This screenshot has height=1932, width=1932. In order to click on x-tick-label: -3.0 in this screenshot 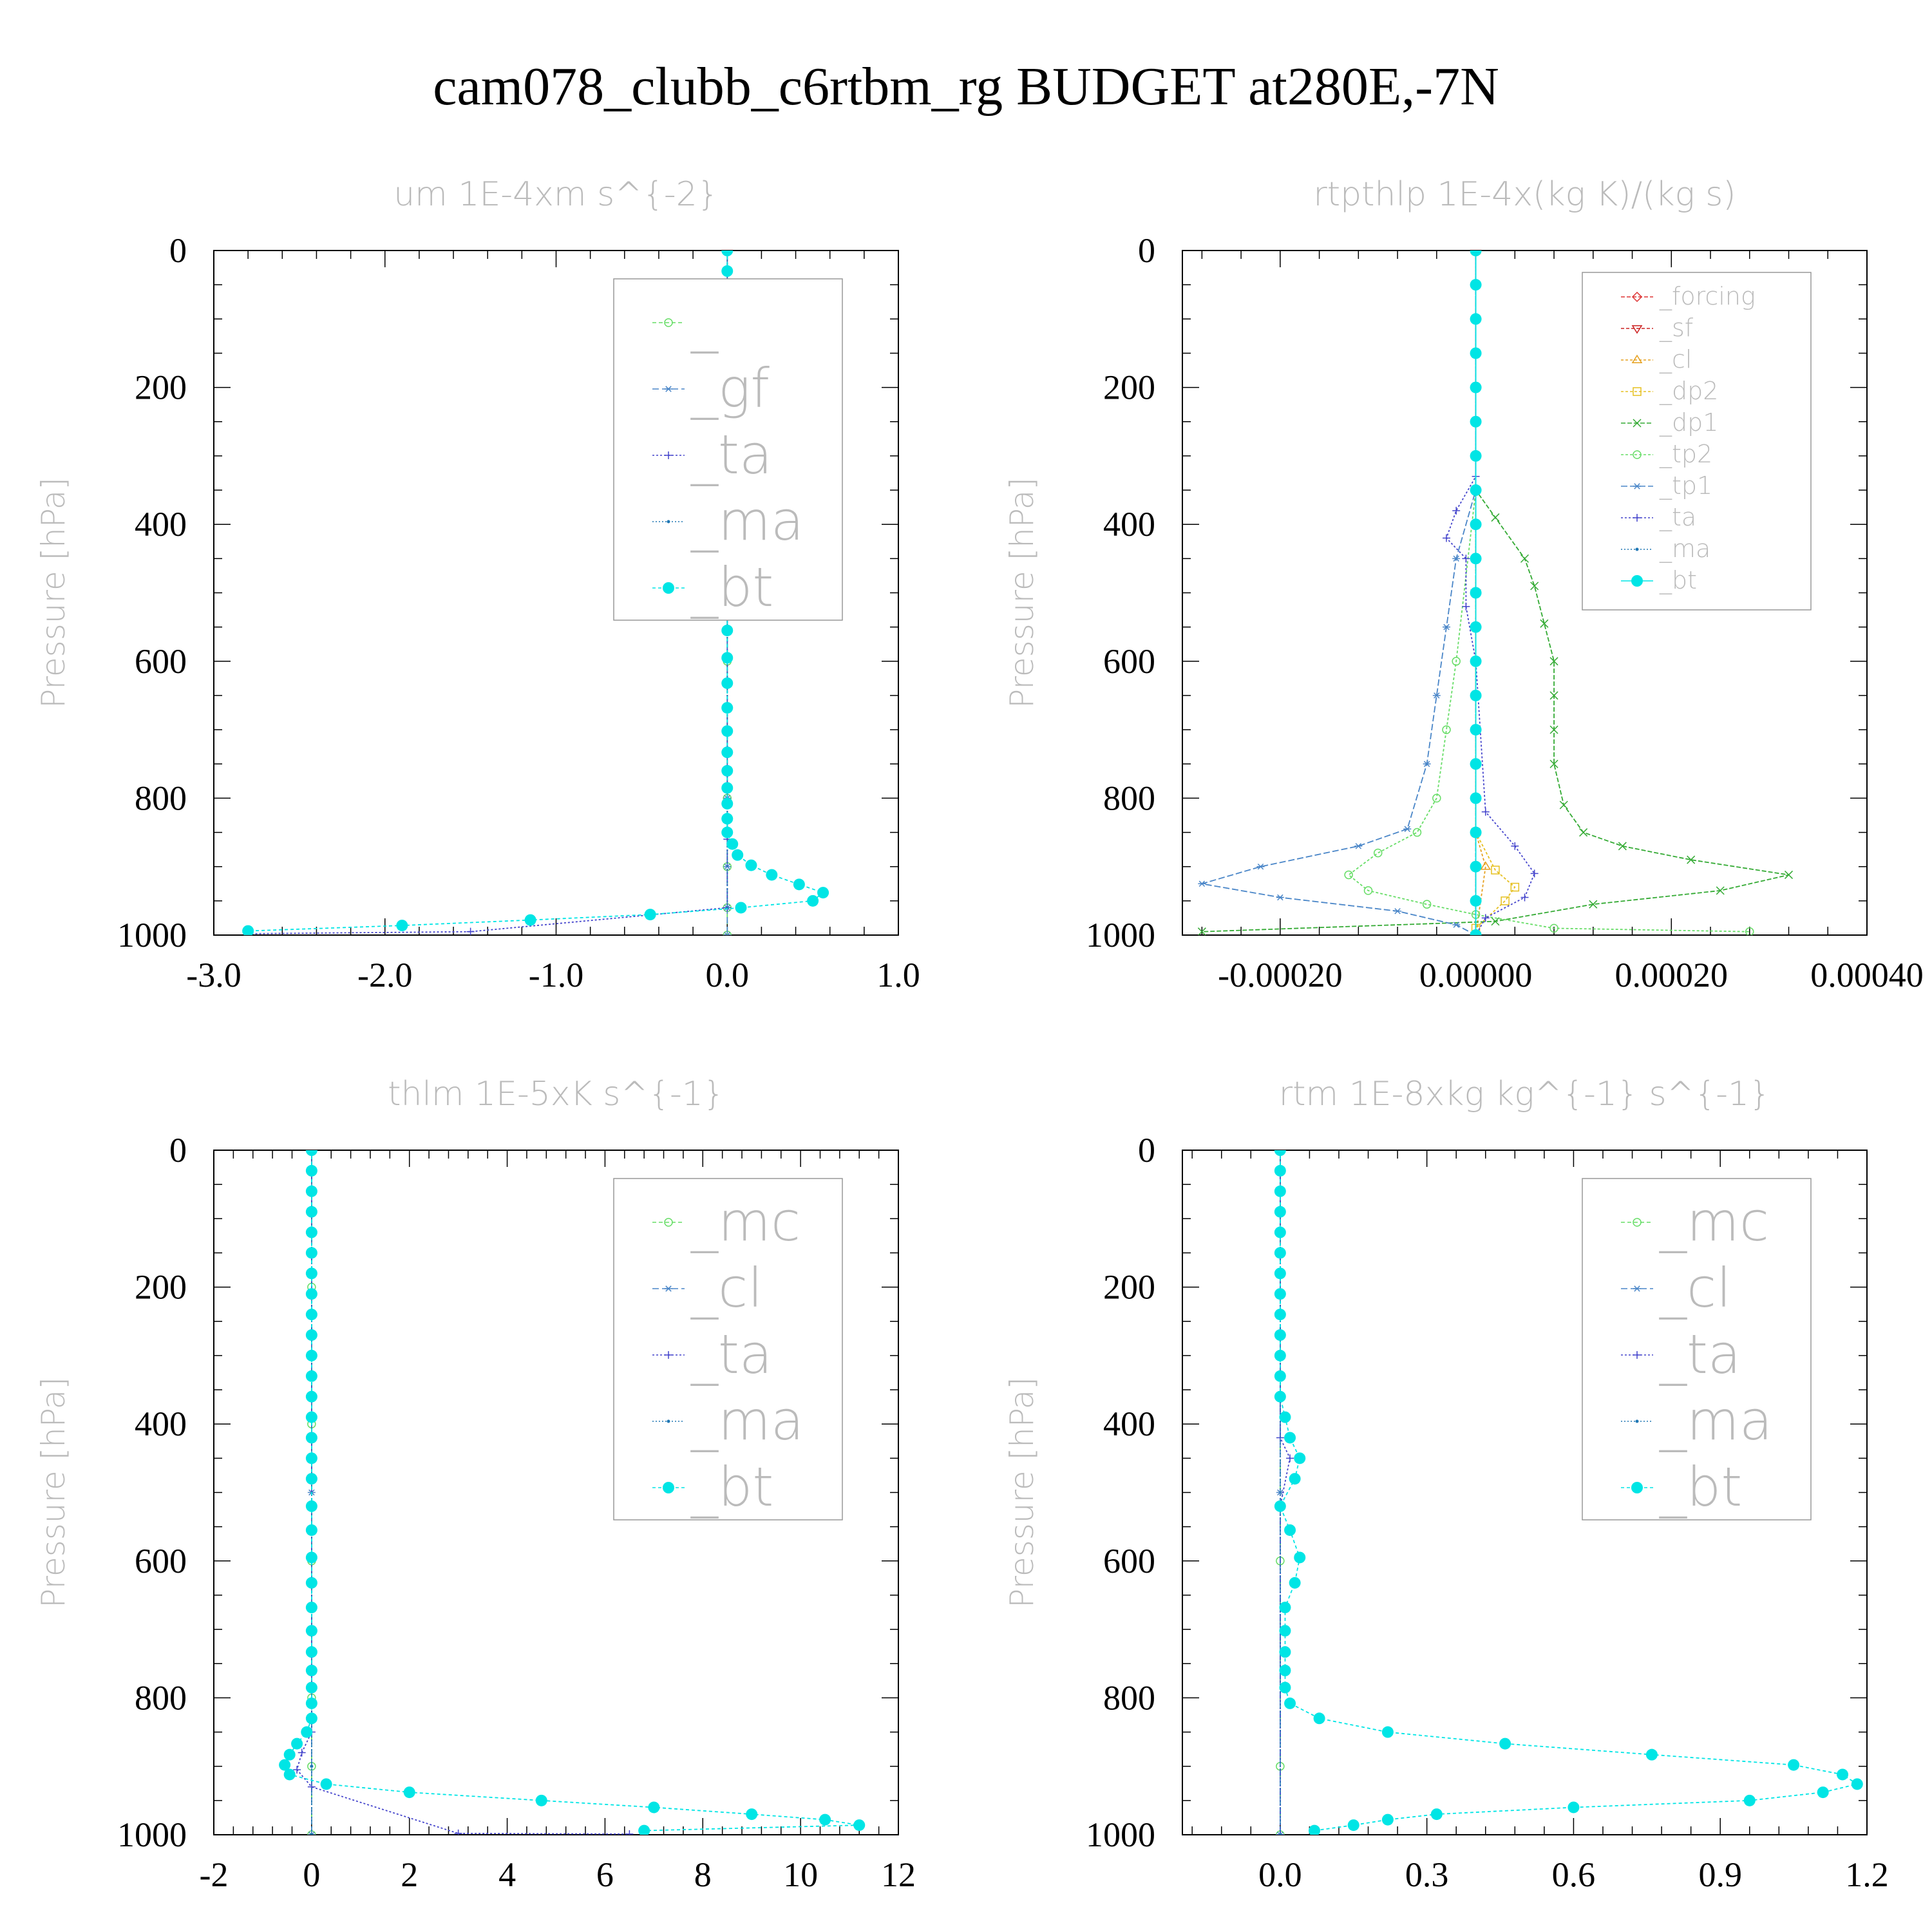, I will do `click(214, 975)`.